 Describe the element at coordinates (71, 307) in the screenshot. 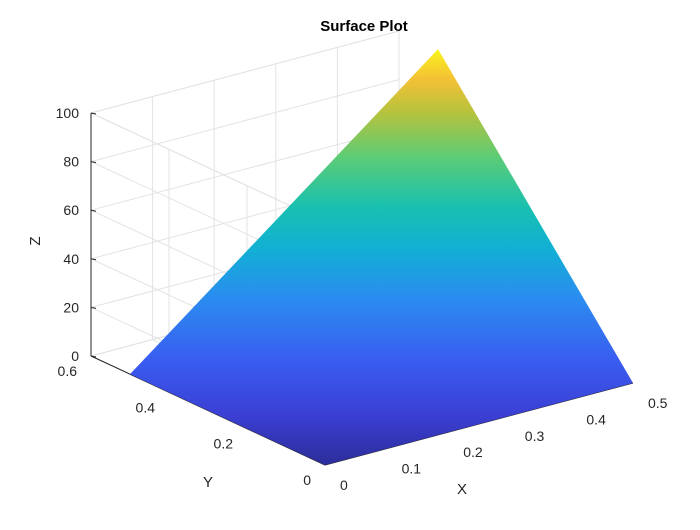

I see `z-tick-label: 20` at that location.